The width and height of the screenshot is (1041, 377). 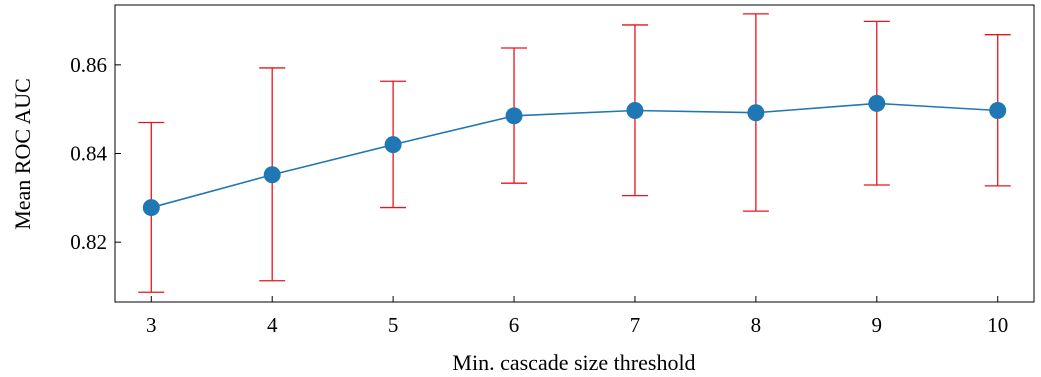 What do you see at coordinates (997, 325) in the screenshot?
I see `x-tick-label: 10` at bounding box center [997, 325].